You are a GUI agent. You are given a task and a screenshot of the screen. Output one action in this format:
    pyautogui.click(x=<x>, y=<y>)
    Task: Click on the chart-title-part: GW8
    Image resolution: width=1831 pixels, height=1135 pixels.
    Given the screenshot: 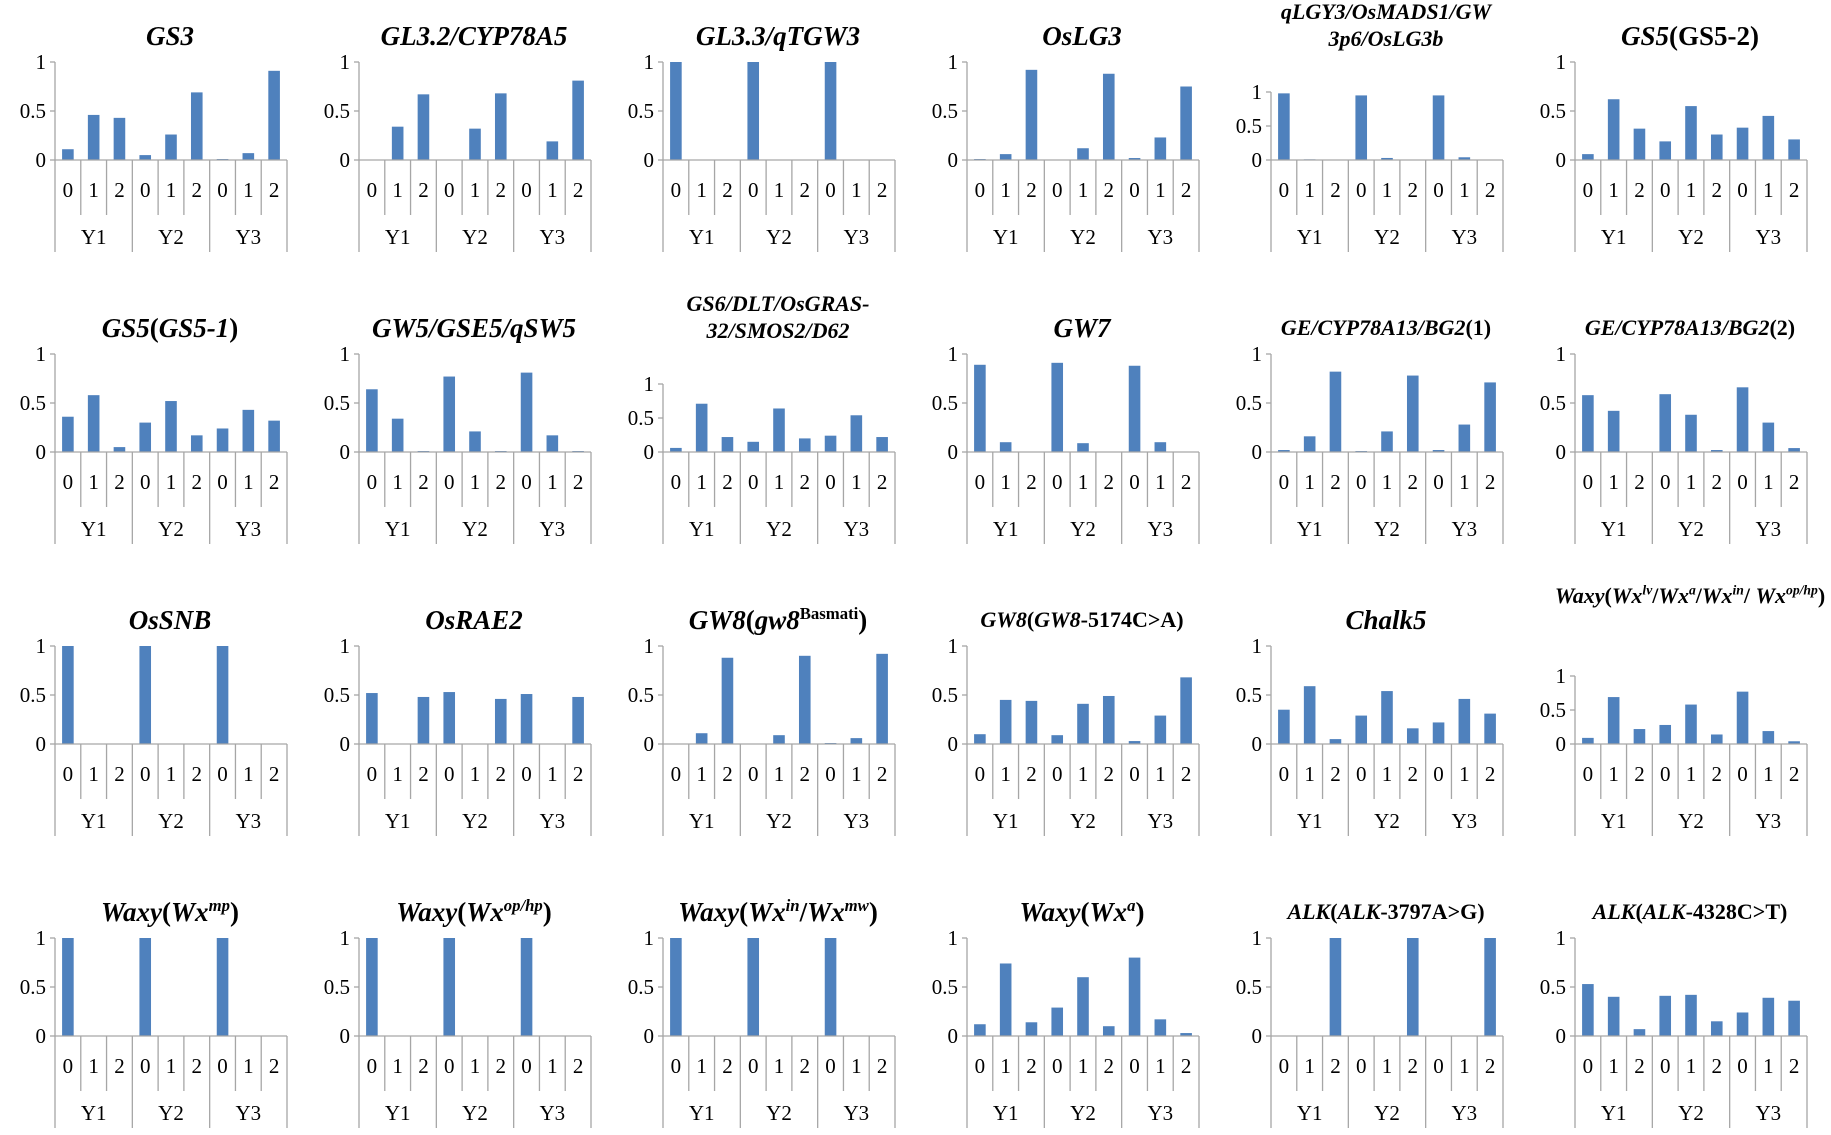 What is the action you would take?
    pyautogui.click(x=717, y=620)
    